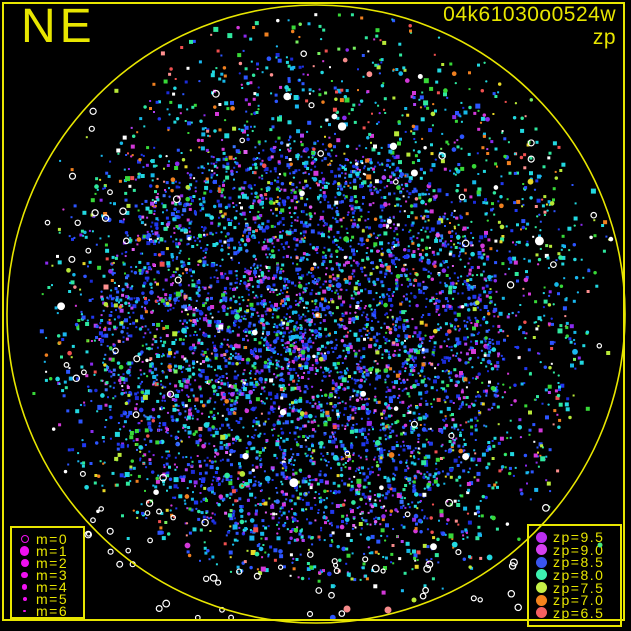 The height and width of the screenshot is (631, 631). Describe the element at coordinates (579, 574) in the screenshot. I see `zp-legend-label: zp=8.0` at that location.